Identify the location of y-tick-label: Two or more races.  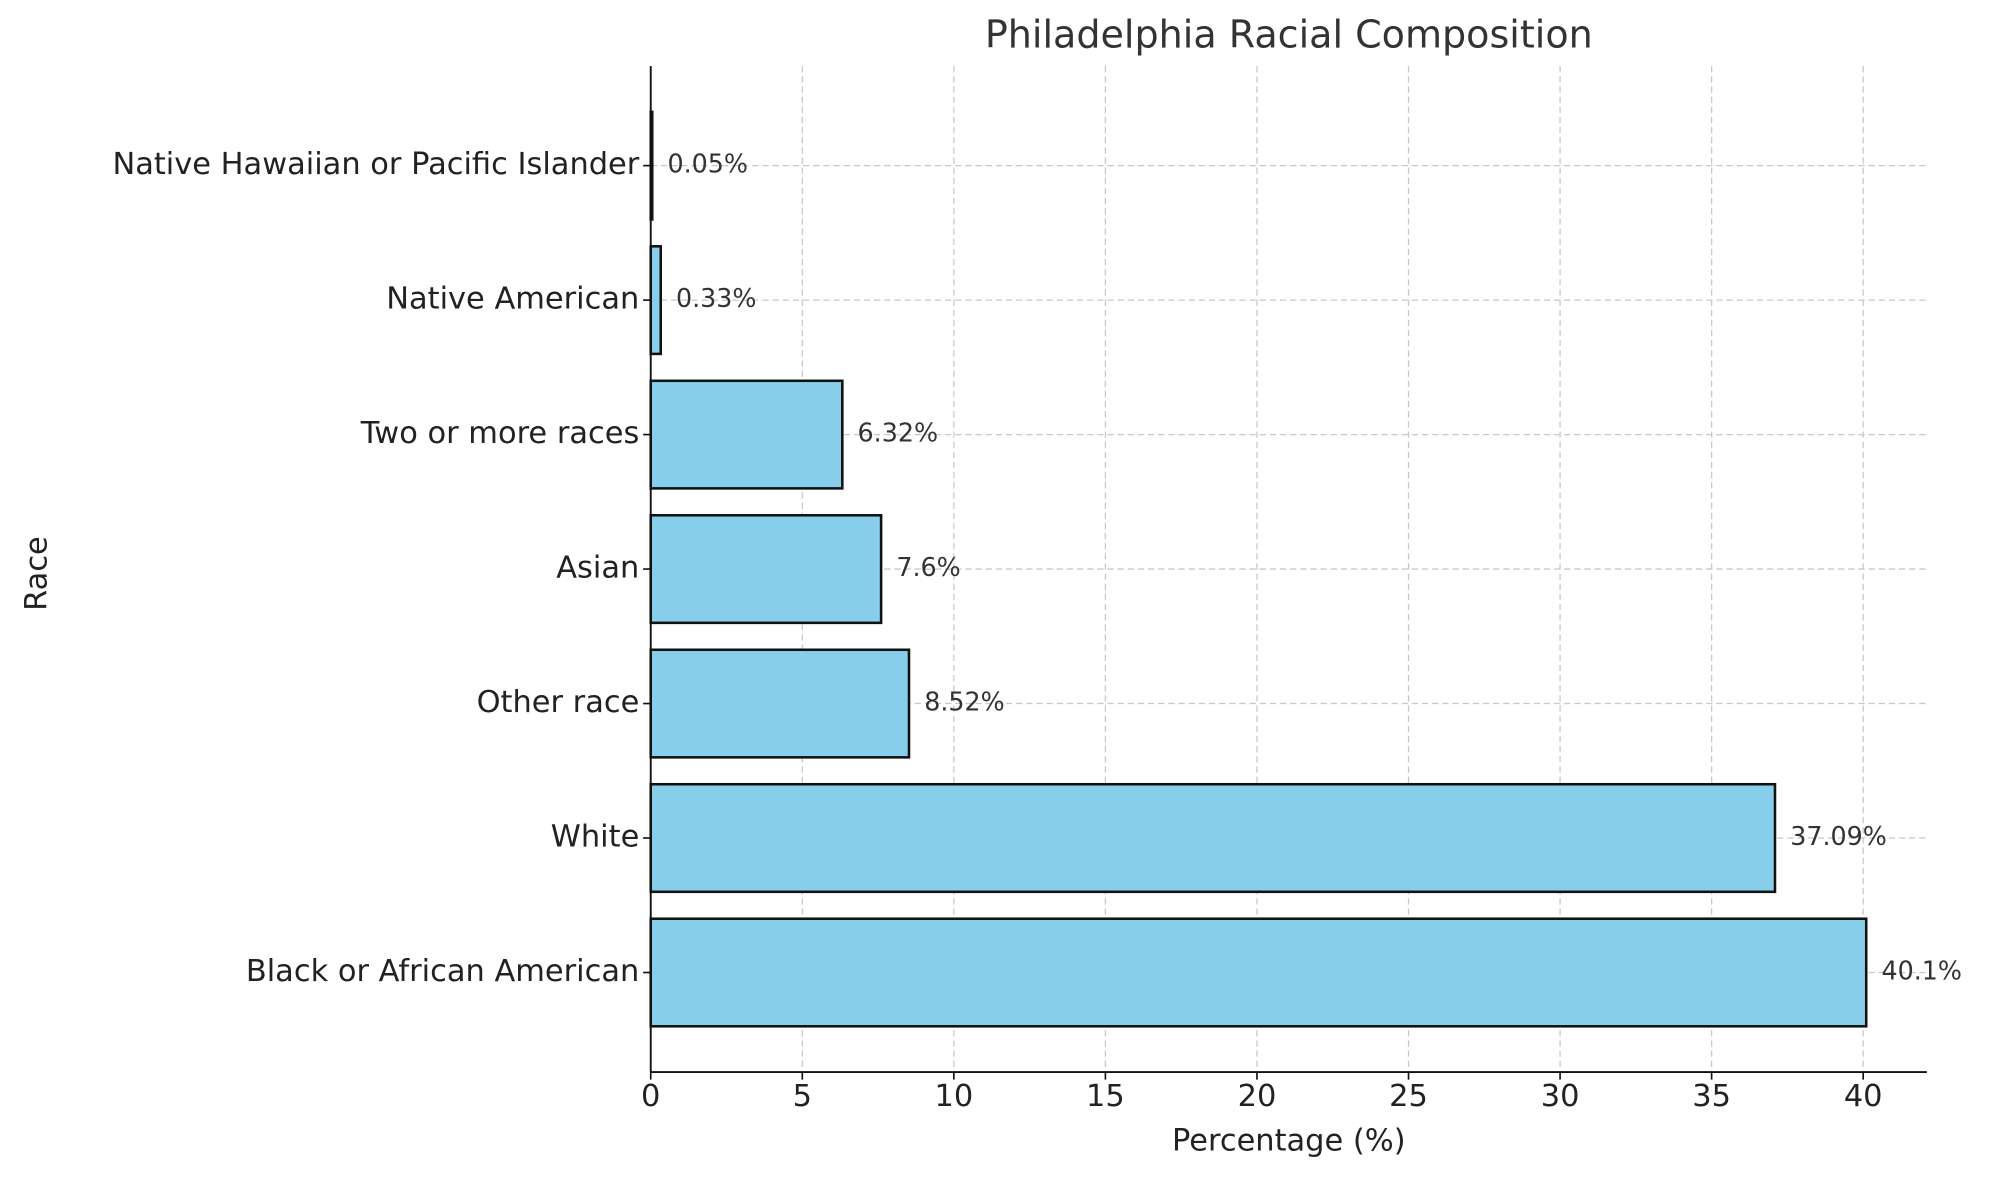
(500, 433).